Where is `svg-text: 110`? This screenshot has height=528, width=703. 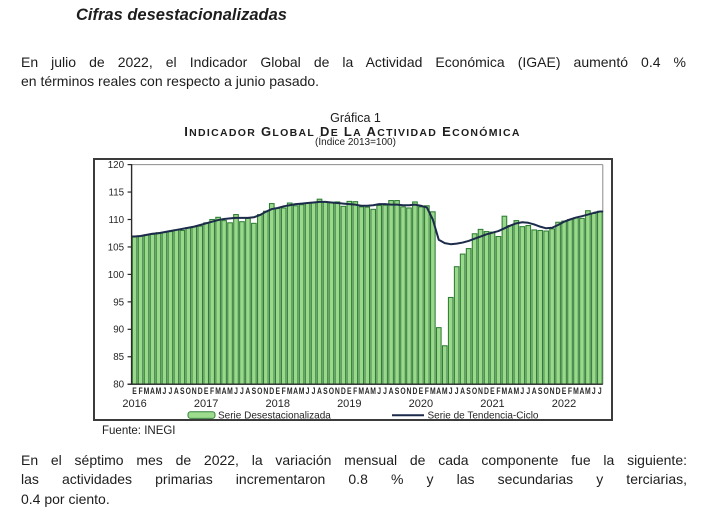 svg-text: 110 is located at coordinates (116, 220).